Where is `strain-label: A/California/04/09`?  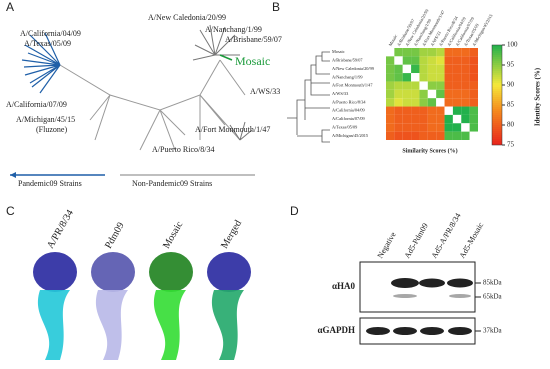
strain-label: A/California/04/09 is located at coordinates (50, 33).